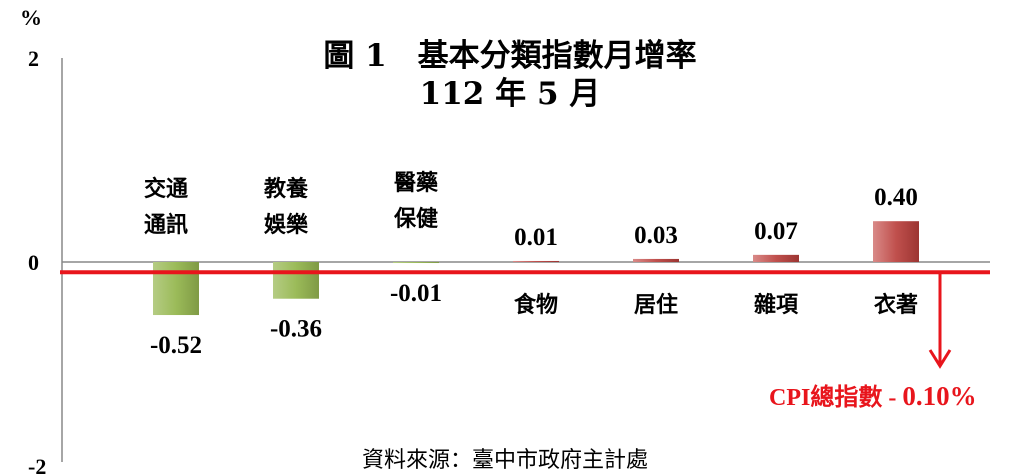  What do you see at coordinates (536, 237) in the screenshot?
I see `data-label: 0.01` at bounding box center [536, 237].